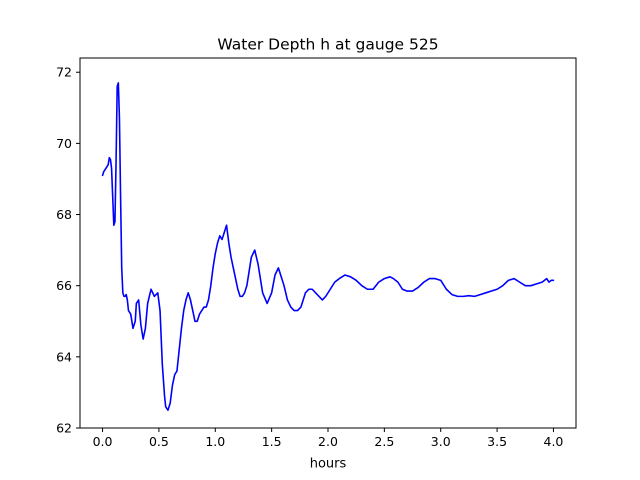  What do you see at coordinates (64, 72) in the screenshot?
I see `y-tick-label: 72` at bounding box center [64, 72].